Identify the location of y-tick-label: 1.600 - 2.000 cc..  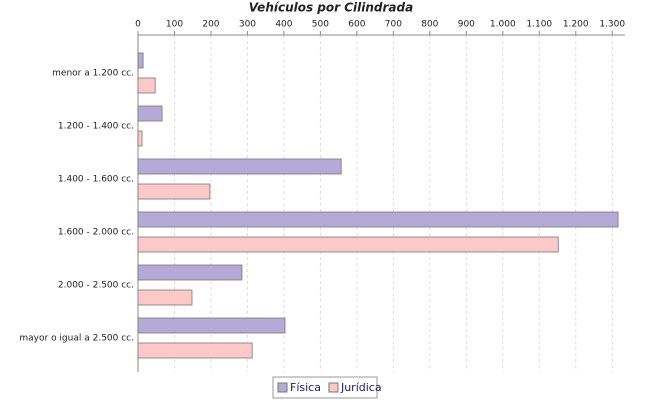
(96, 233).